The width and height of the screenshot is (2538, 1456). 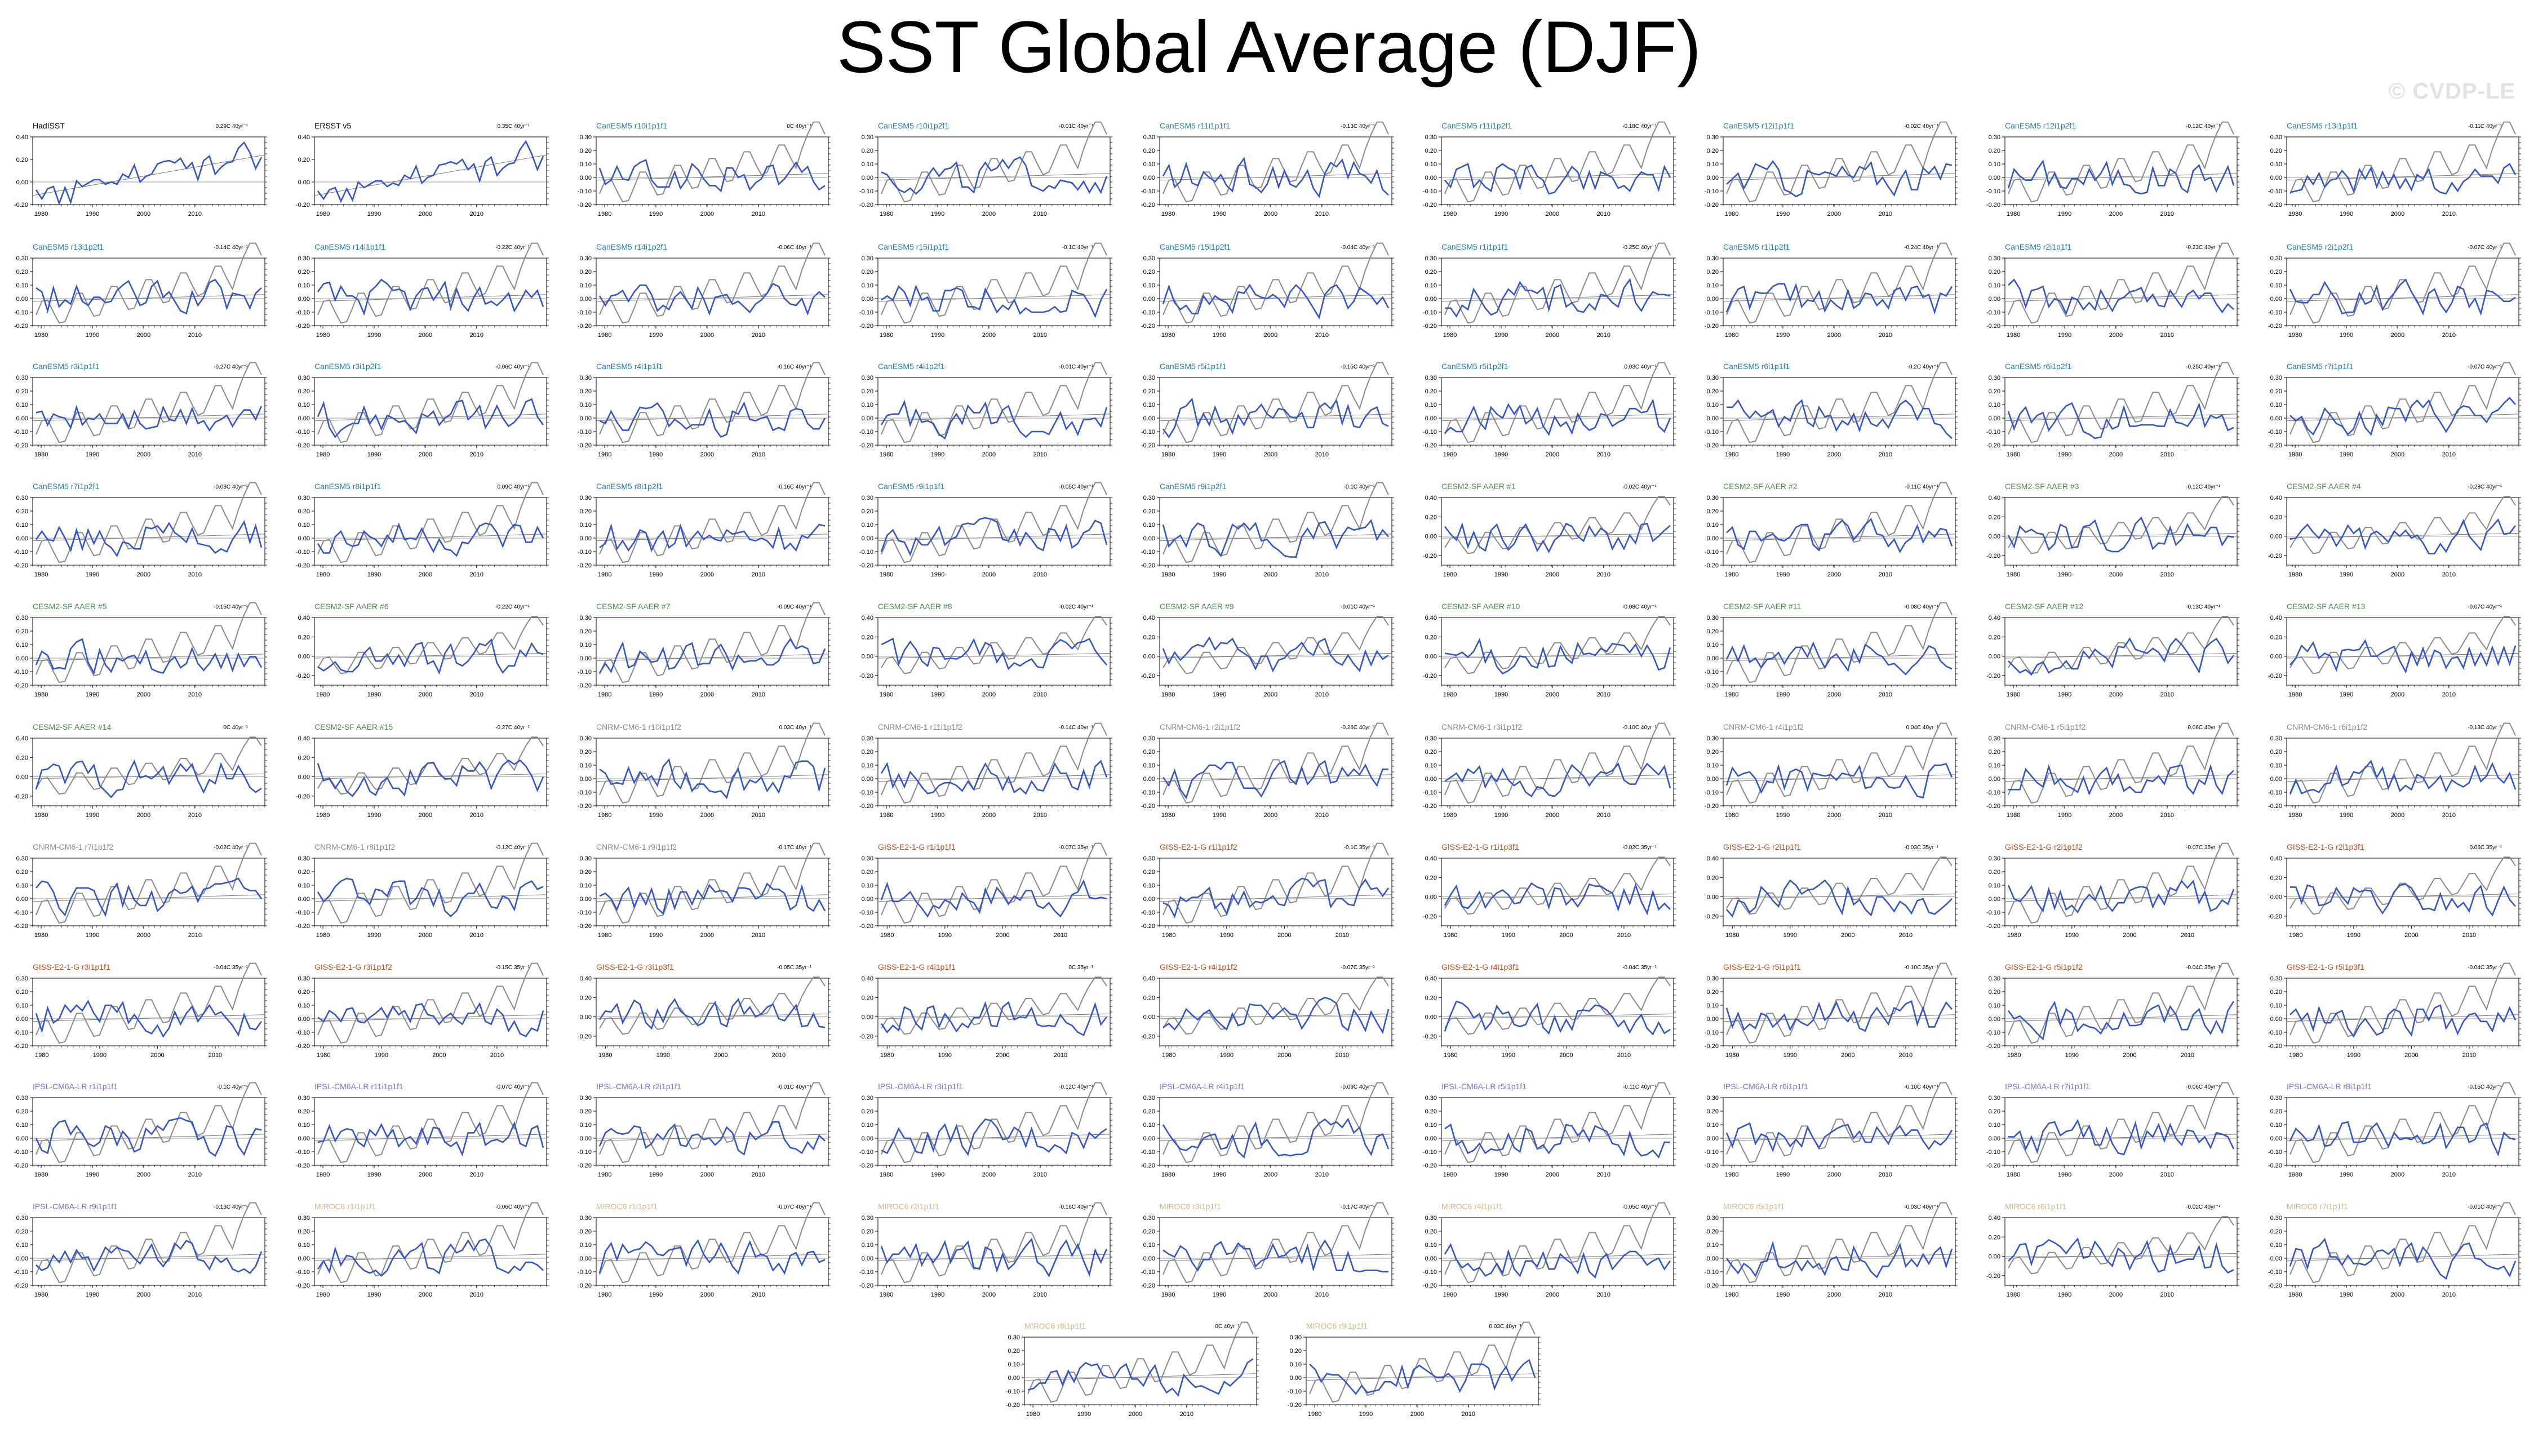 I want to click on panel-trend: -0.09C 40yr⁻¹, so click(x=794, y=607).